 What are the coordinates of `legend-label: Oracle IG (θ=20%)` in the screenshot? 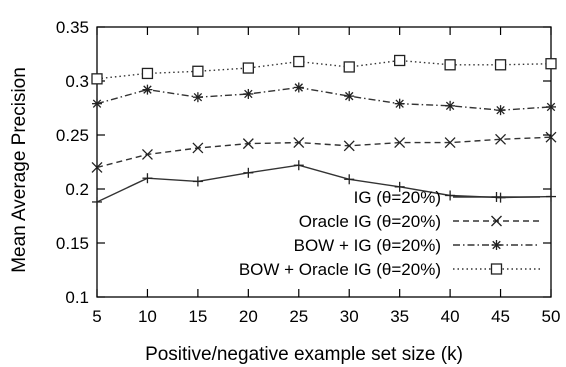 It's located at (370, 221).